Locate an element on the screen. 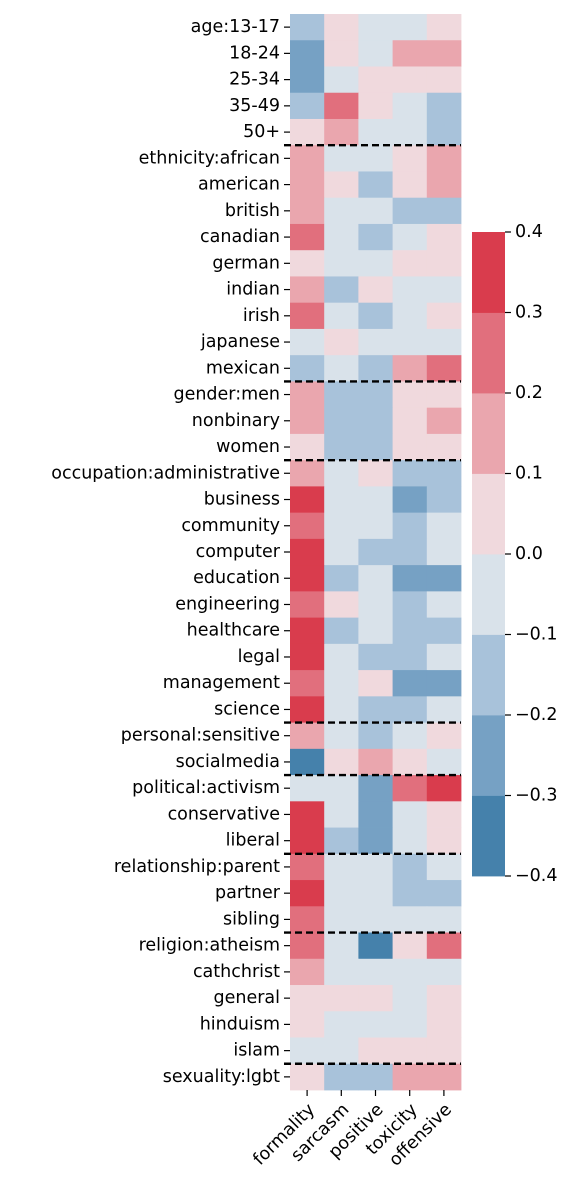 This screenshot has width=581, height=1200. row-label: sibling is located at coordinates (251, 919).